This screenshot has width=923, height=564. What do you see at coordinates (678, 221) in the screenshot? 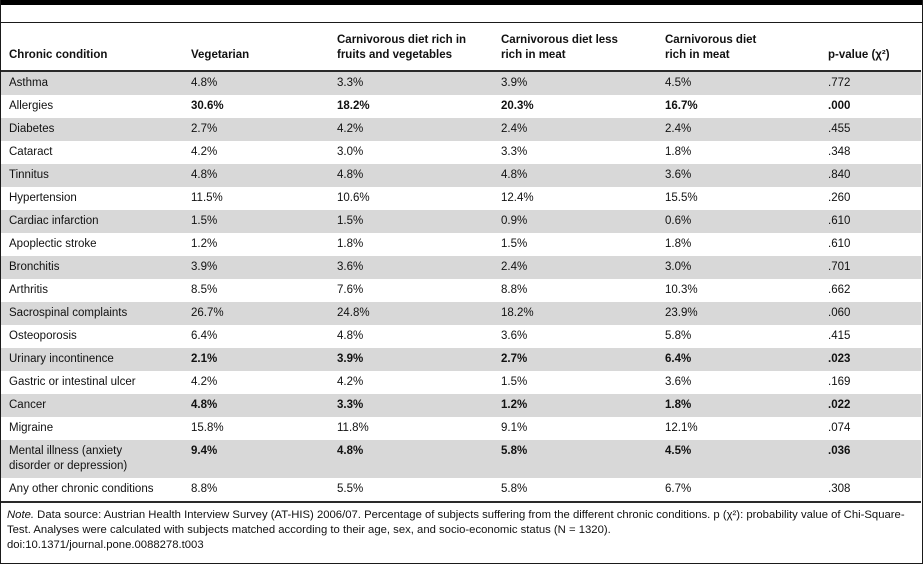
I see `value-cell: 0.6%` at bounding box center [678, 221].